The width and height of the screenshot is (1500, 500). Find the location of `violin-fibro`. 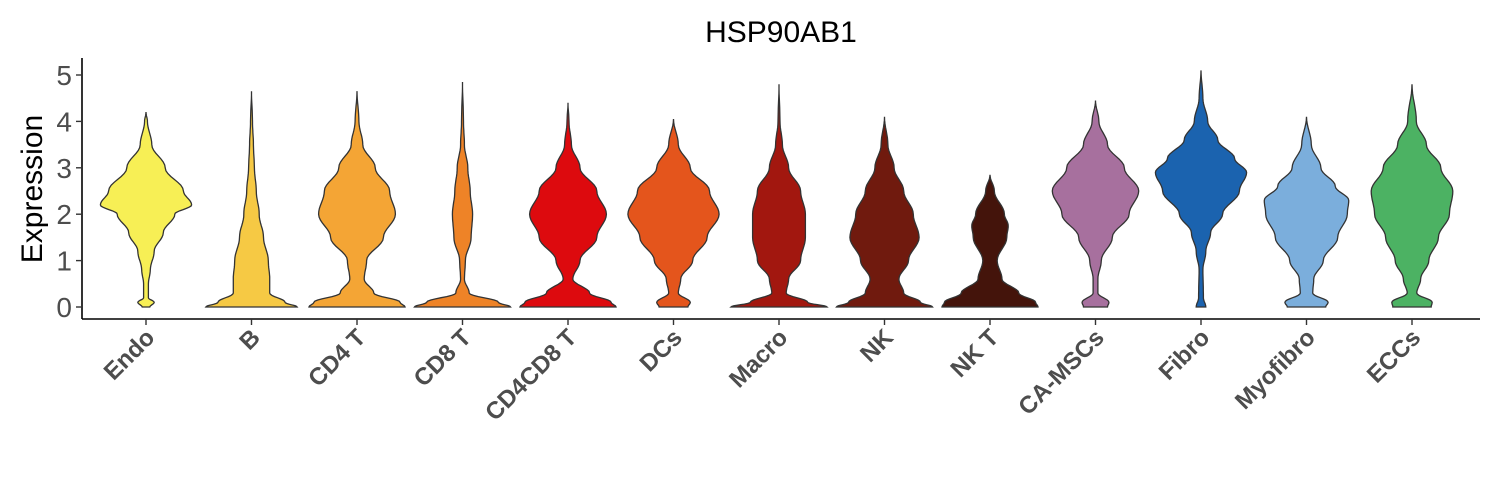

violin-fibro is located at coordinates (1201, 189).